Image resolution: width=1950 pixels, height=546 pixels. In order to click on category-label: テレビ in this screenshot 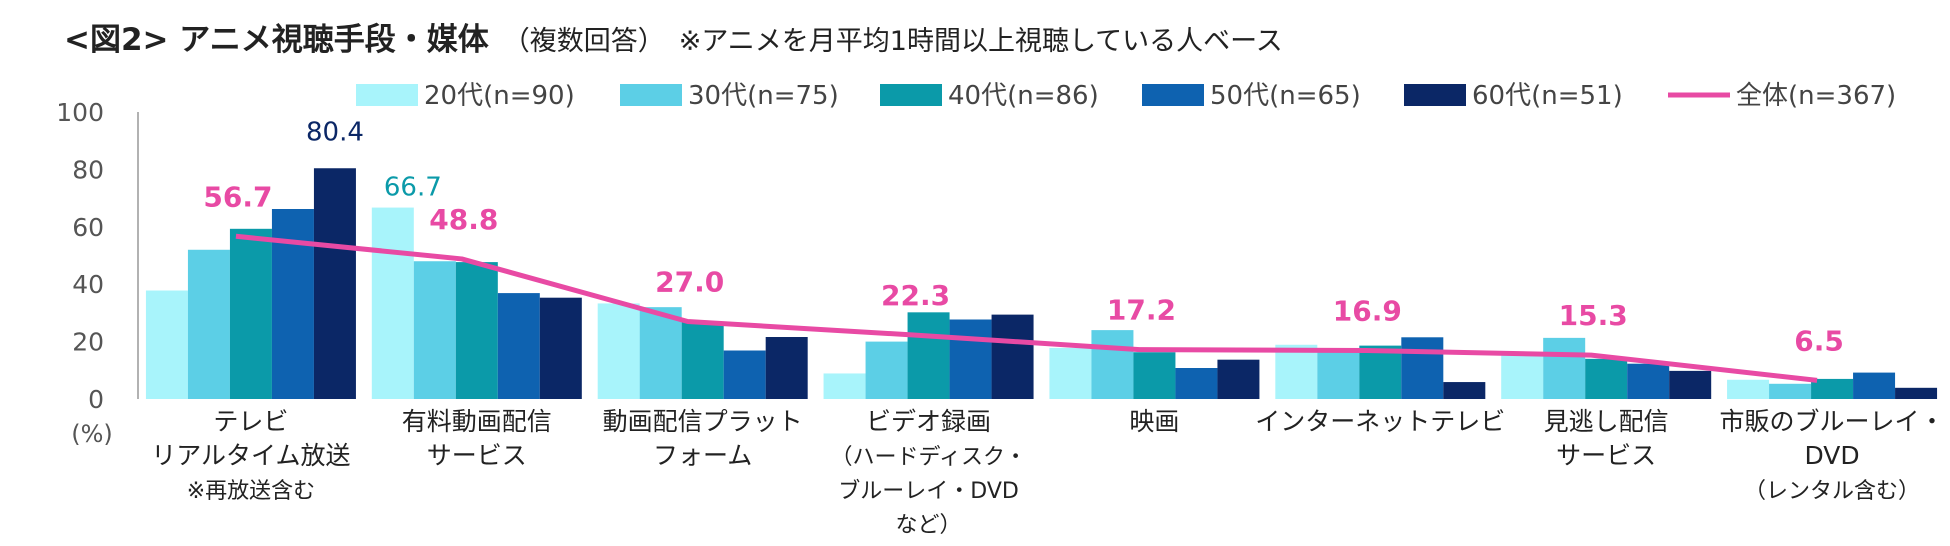, I will do `click(250, 421)`.